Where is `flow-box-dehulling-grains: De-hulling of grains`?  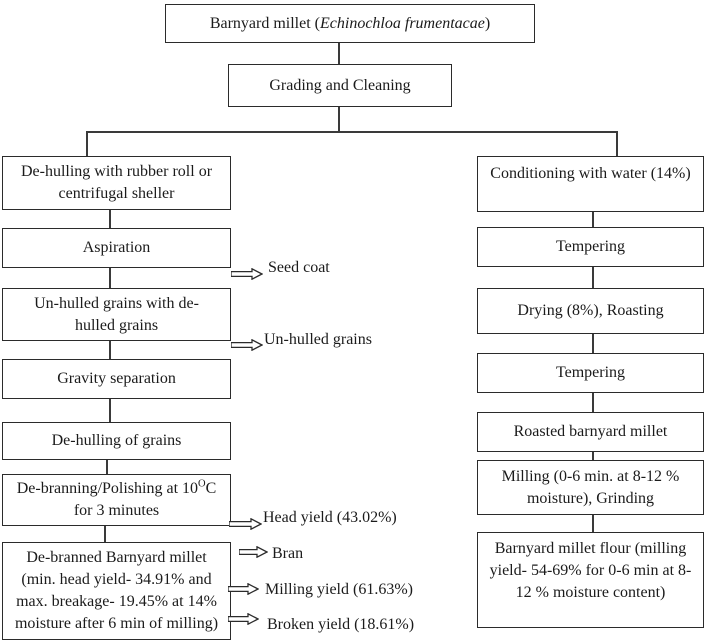 flow-box-dehulling-grains: De-hulling of grains is located at coordinates (116, 441).